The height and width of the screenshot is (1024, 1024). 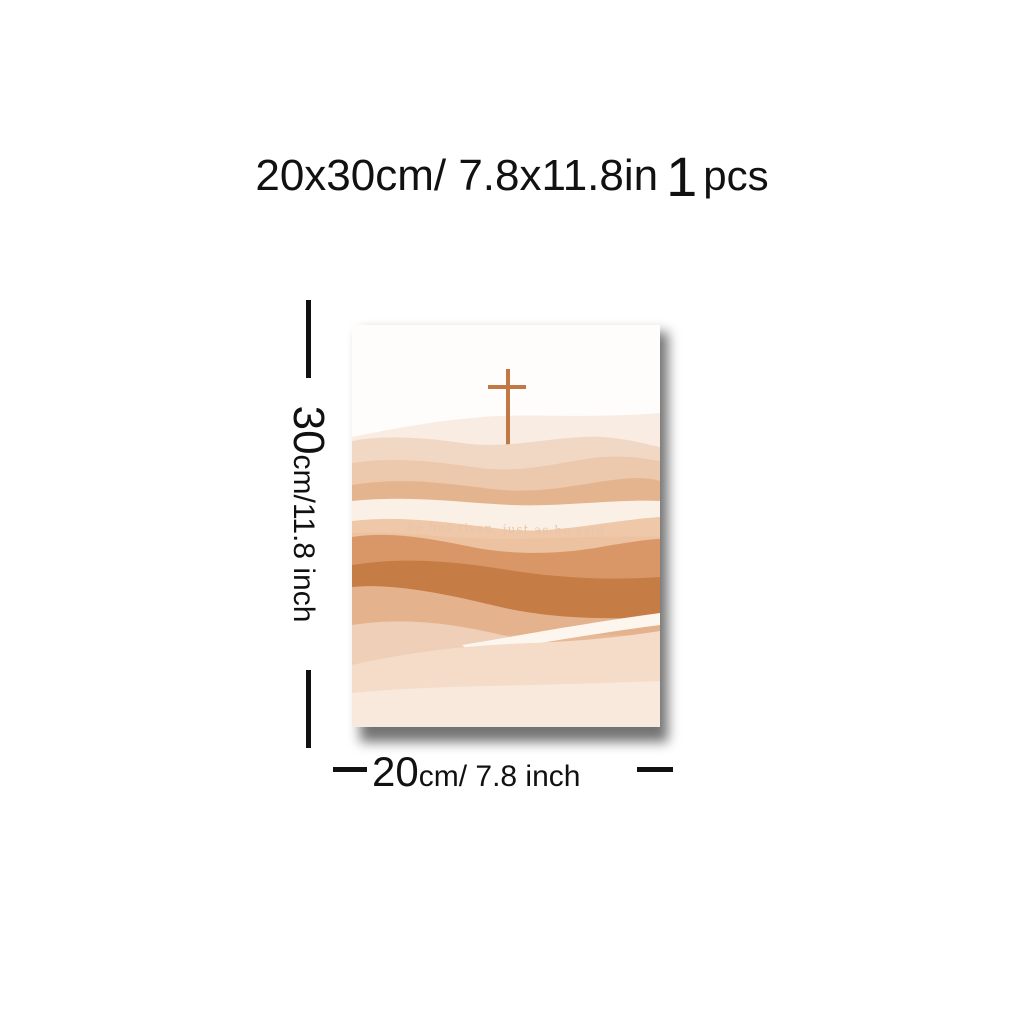 What do you see at coordinates (308, 430) in the screenshot?
I see `height-value: 30` at bounding box center [308, 430].